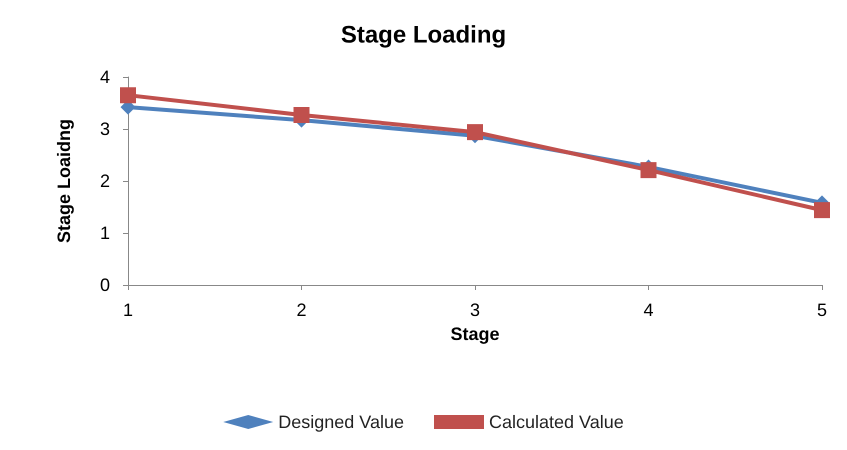 This screenshot has width=847, height=450. What do you see at coordinates (105, 285) in the screenshot?
I see `y-tick-label: 0` at bounding box center [105, 285].